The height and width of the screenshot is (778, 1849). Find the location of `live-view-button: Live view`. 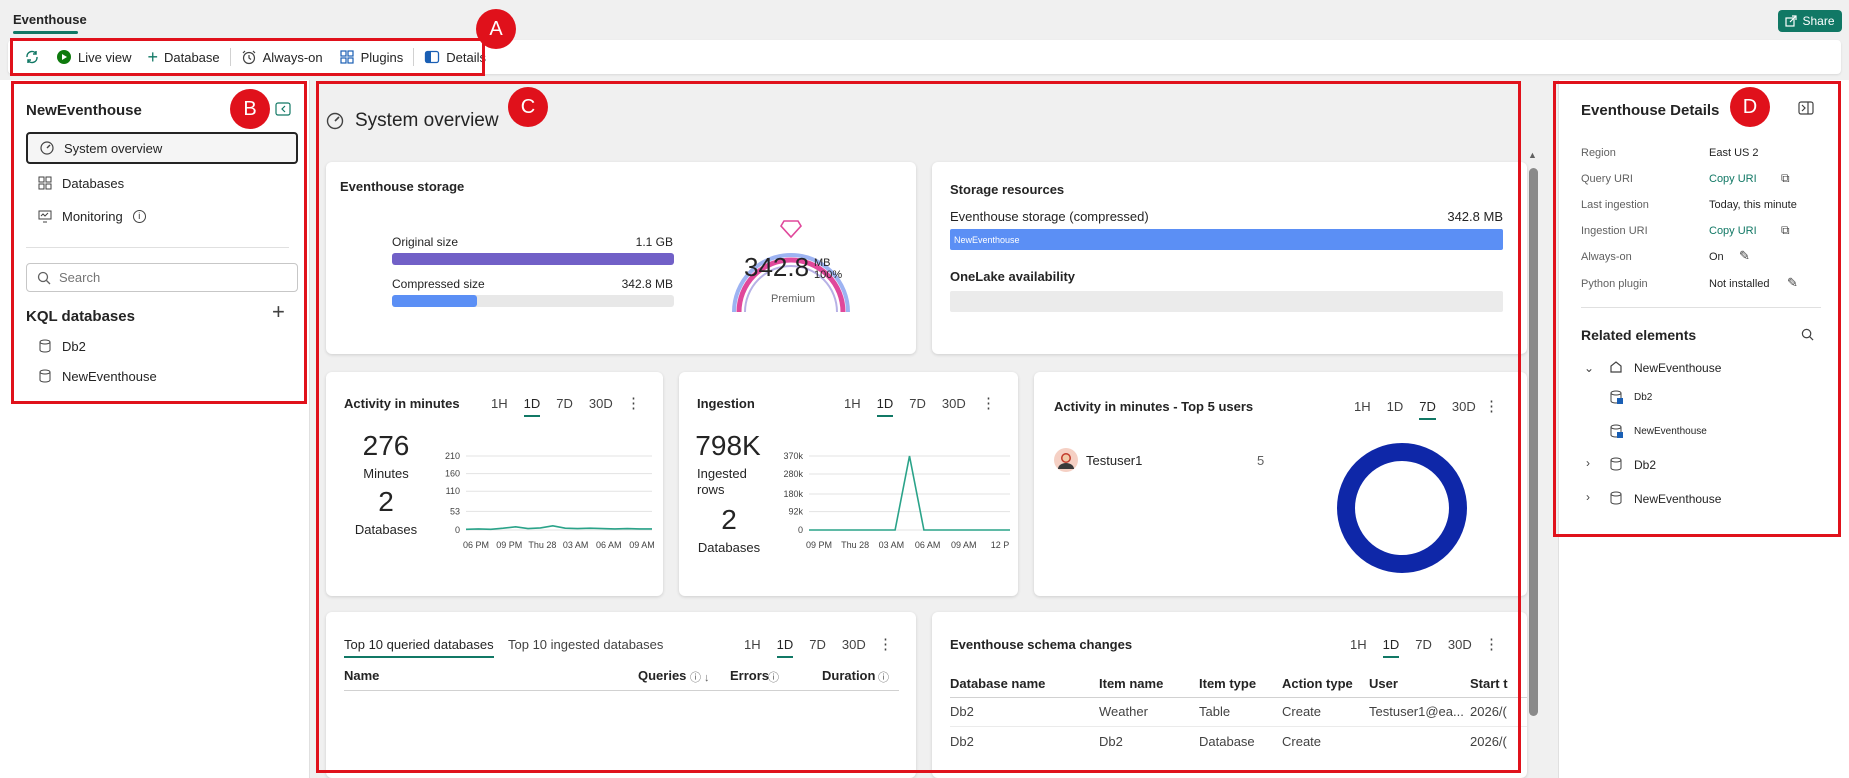

live-view-button: Live view is located at coordinates (93, 57).